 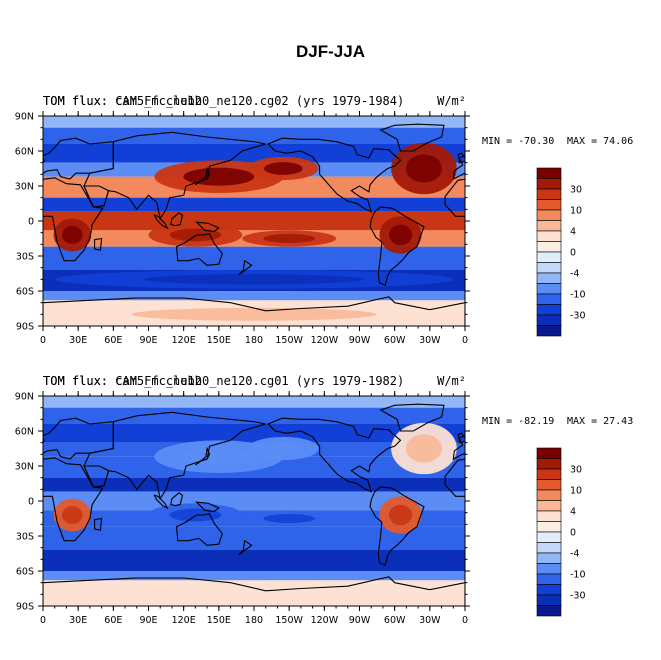 What do you see at coordinates (573, 512) in the screenshot?
I see `colorbar-label: 4` at bounding box center [573, 512].